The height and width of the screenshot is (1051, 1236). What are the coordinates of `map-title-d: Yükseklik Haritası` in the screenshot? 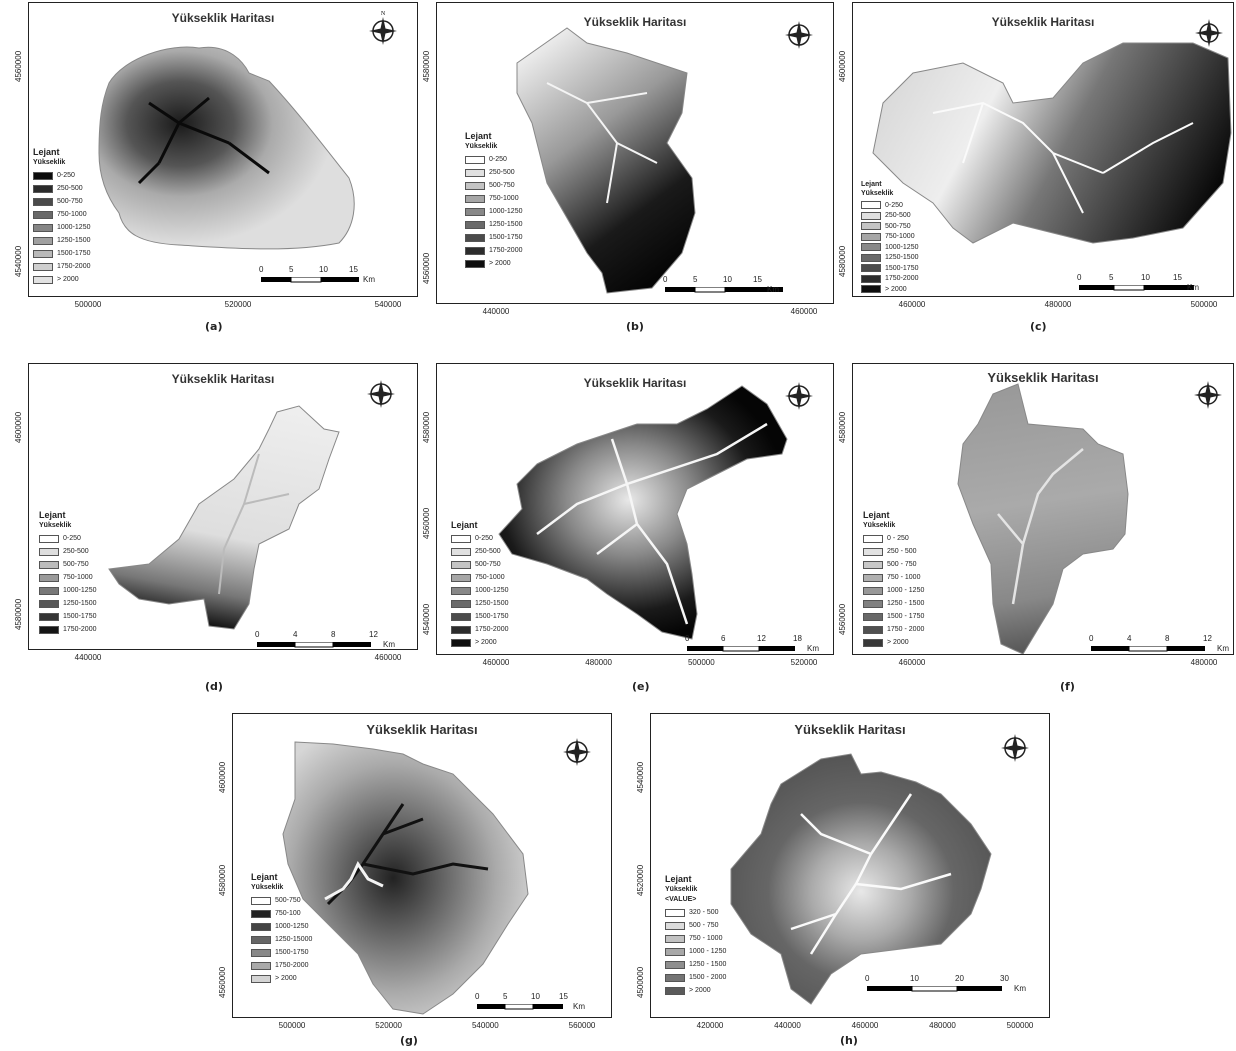 It's located at (223, 379).